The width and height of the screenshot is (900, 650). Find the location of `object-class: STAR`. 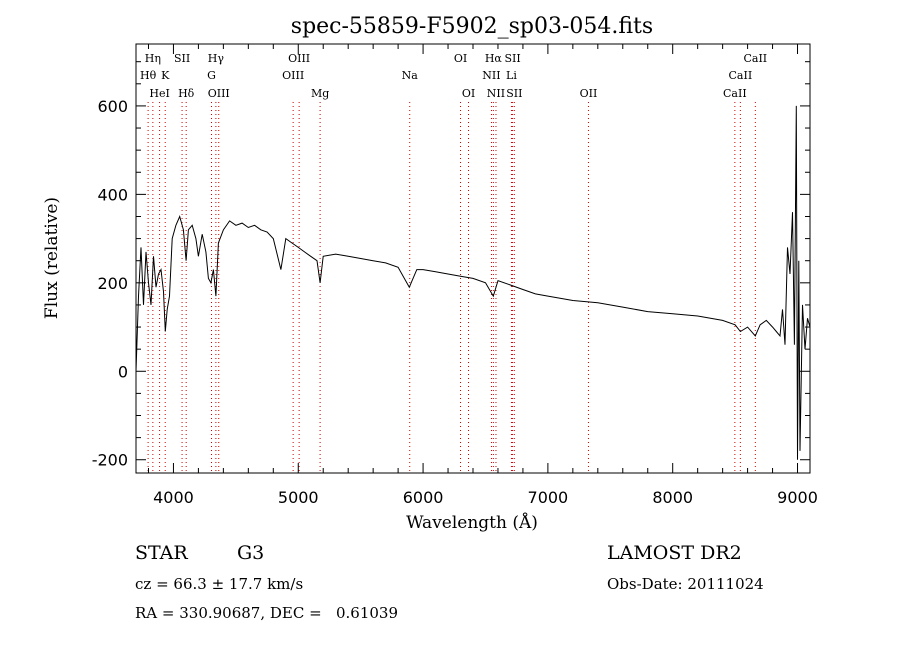

object-class: STAR is located at coordinates (161, 553).